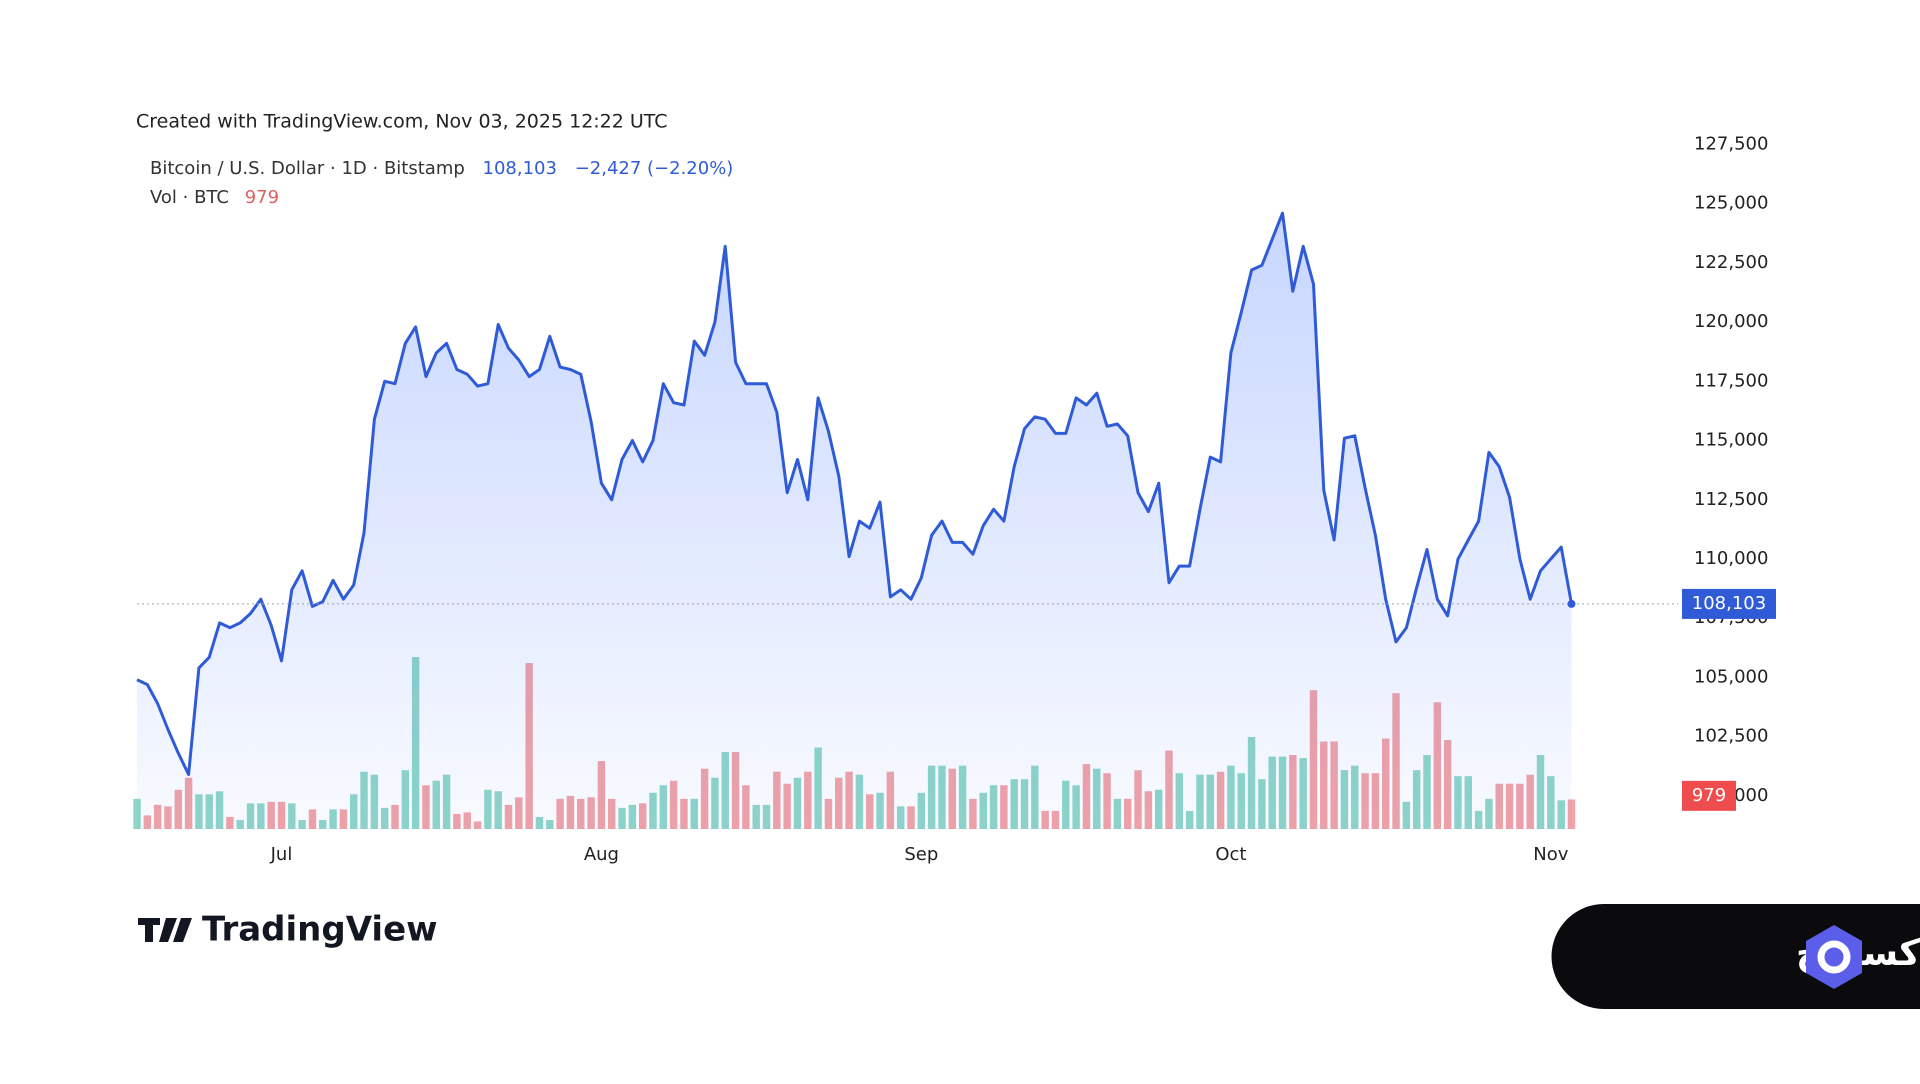  What do you see at coordinates (1731, 143) in the screenshot?
I see `y-tick-label: 127,500` at bounding box center [1731, 143].